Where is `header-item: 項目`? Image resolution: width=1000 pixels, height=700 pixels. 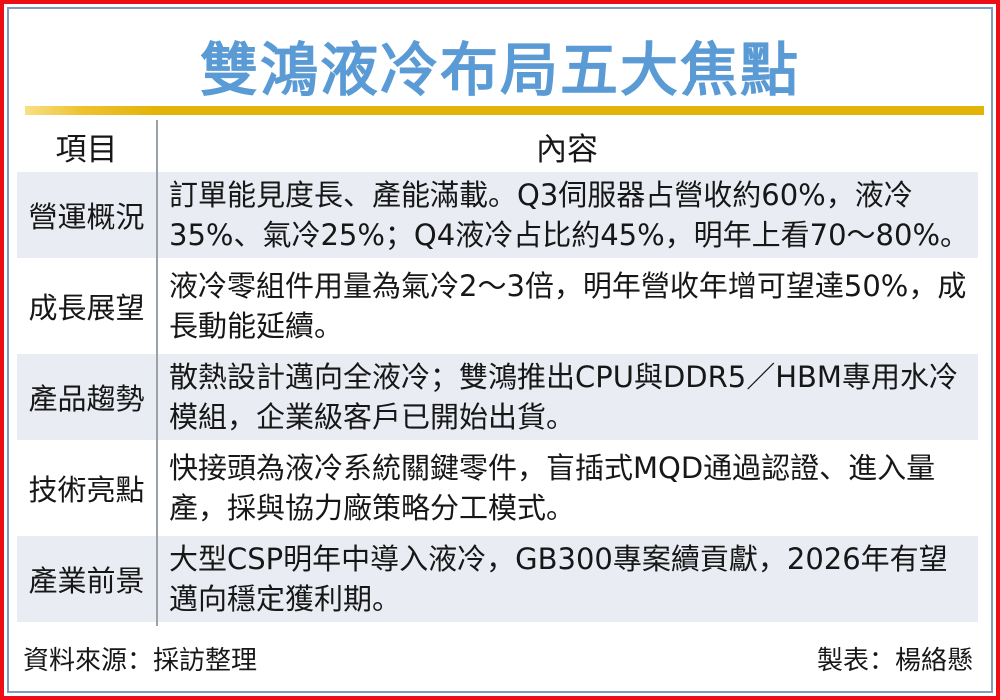
header-item: 項目 is located at coordinates (86, 149).